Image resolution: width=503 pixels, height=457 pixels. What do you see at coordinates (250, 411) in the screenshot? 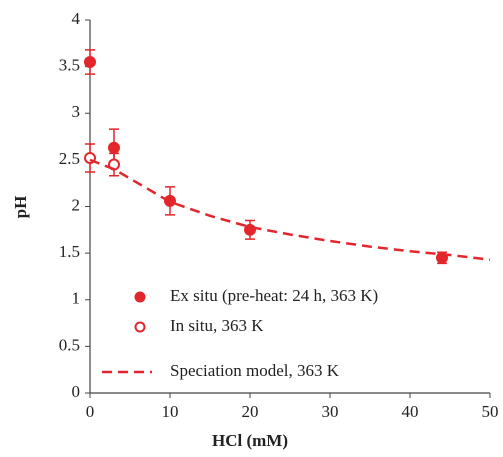
I see `x-tick-label: 20` at bounding box center [250, 411].